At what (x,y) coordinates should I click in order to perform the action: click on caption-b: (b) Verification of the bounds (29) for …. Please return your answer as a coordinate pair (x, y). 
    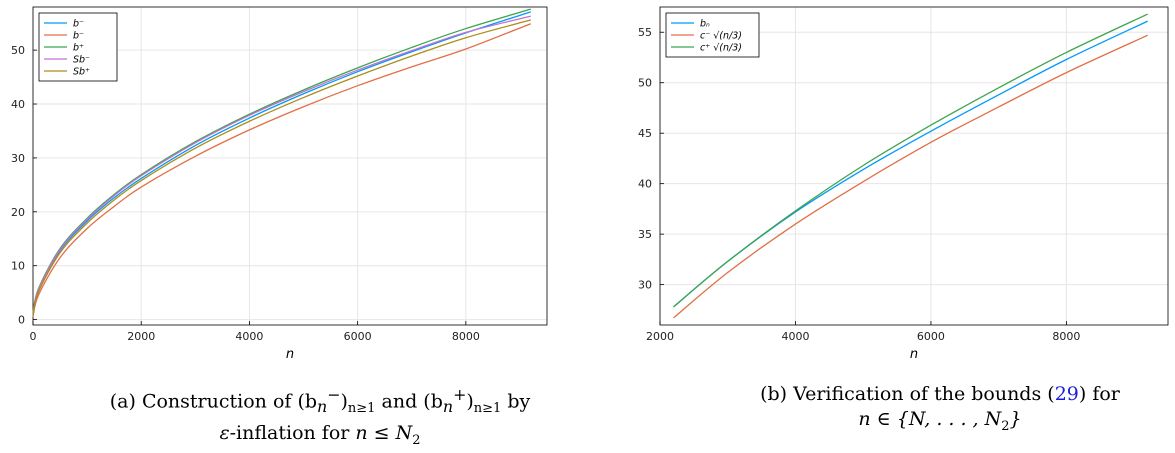
    Looking at the image, I should click on (940, 408).